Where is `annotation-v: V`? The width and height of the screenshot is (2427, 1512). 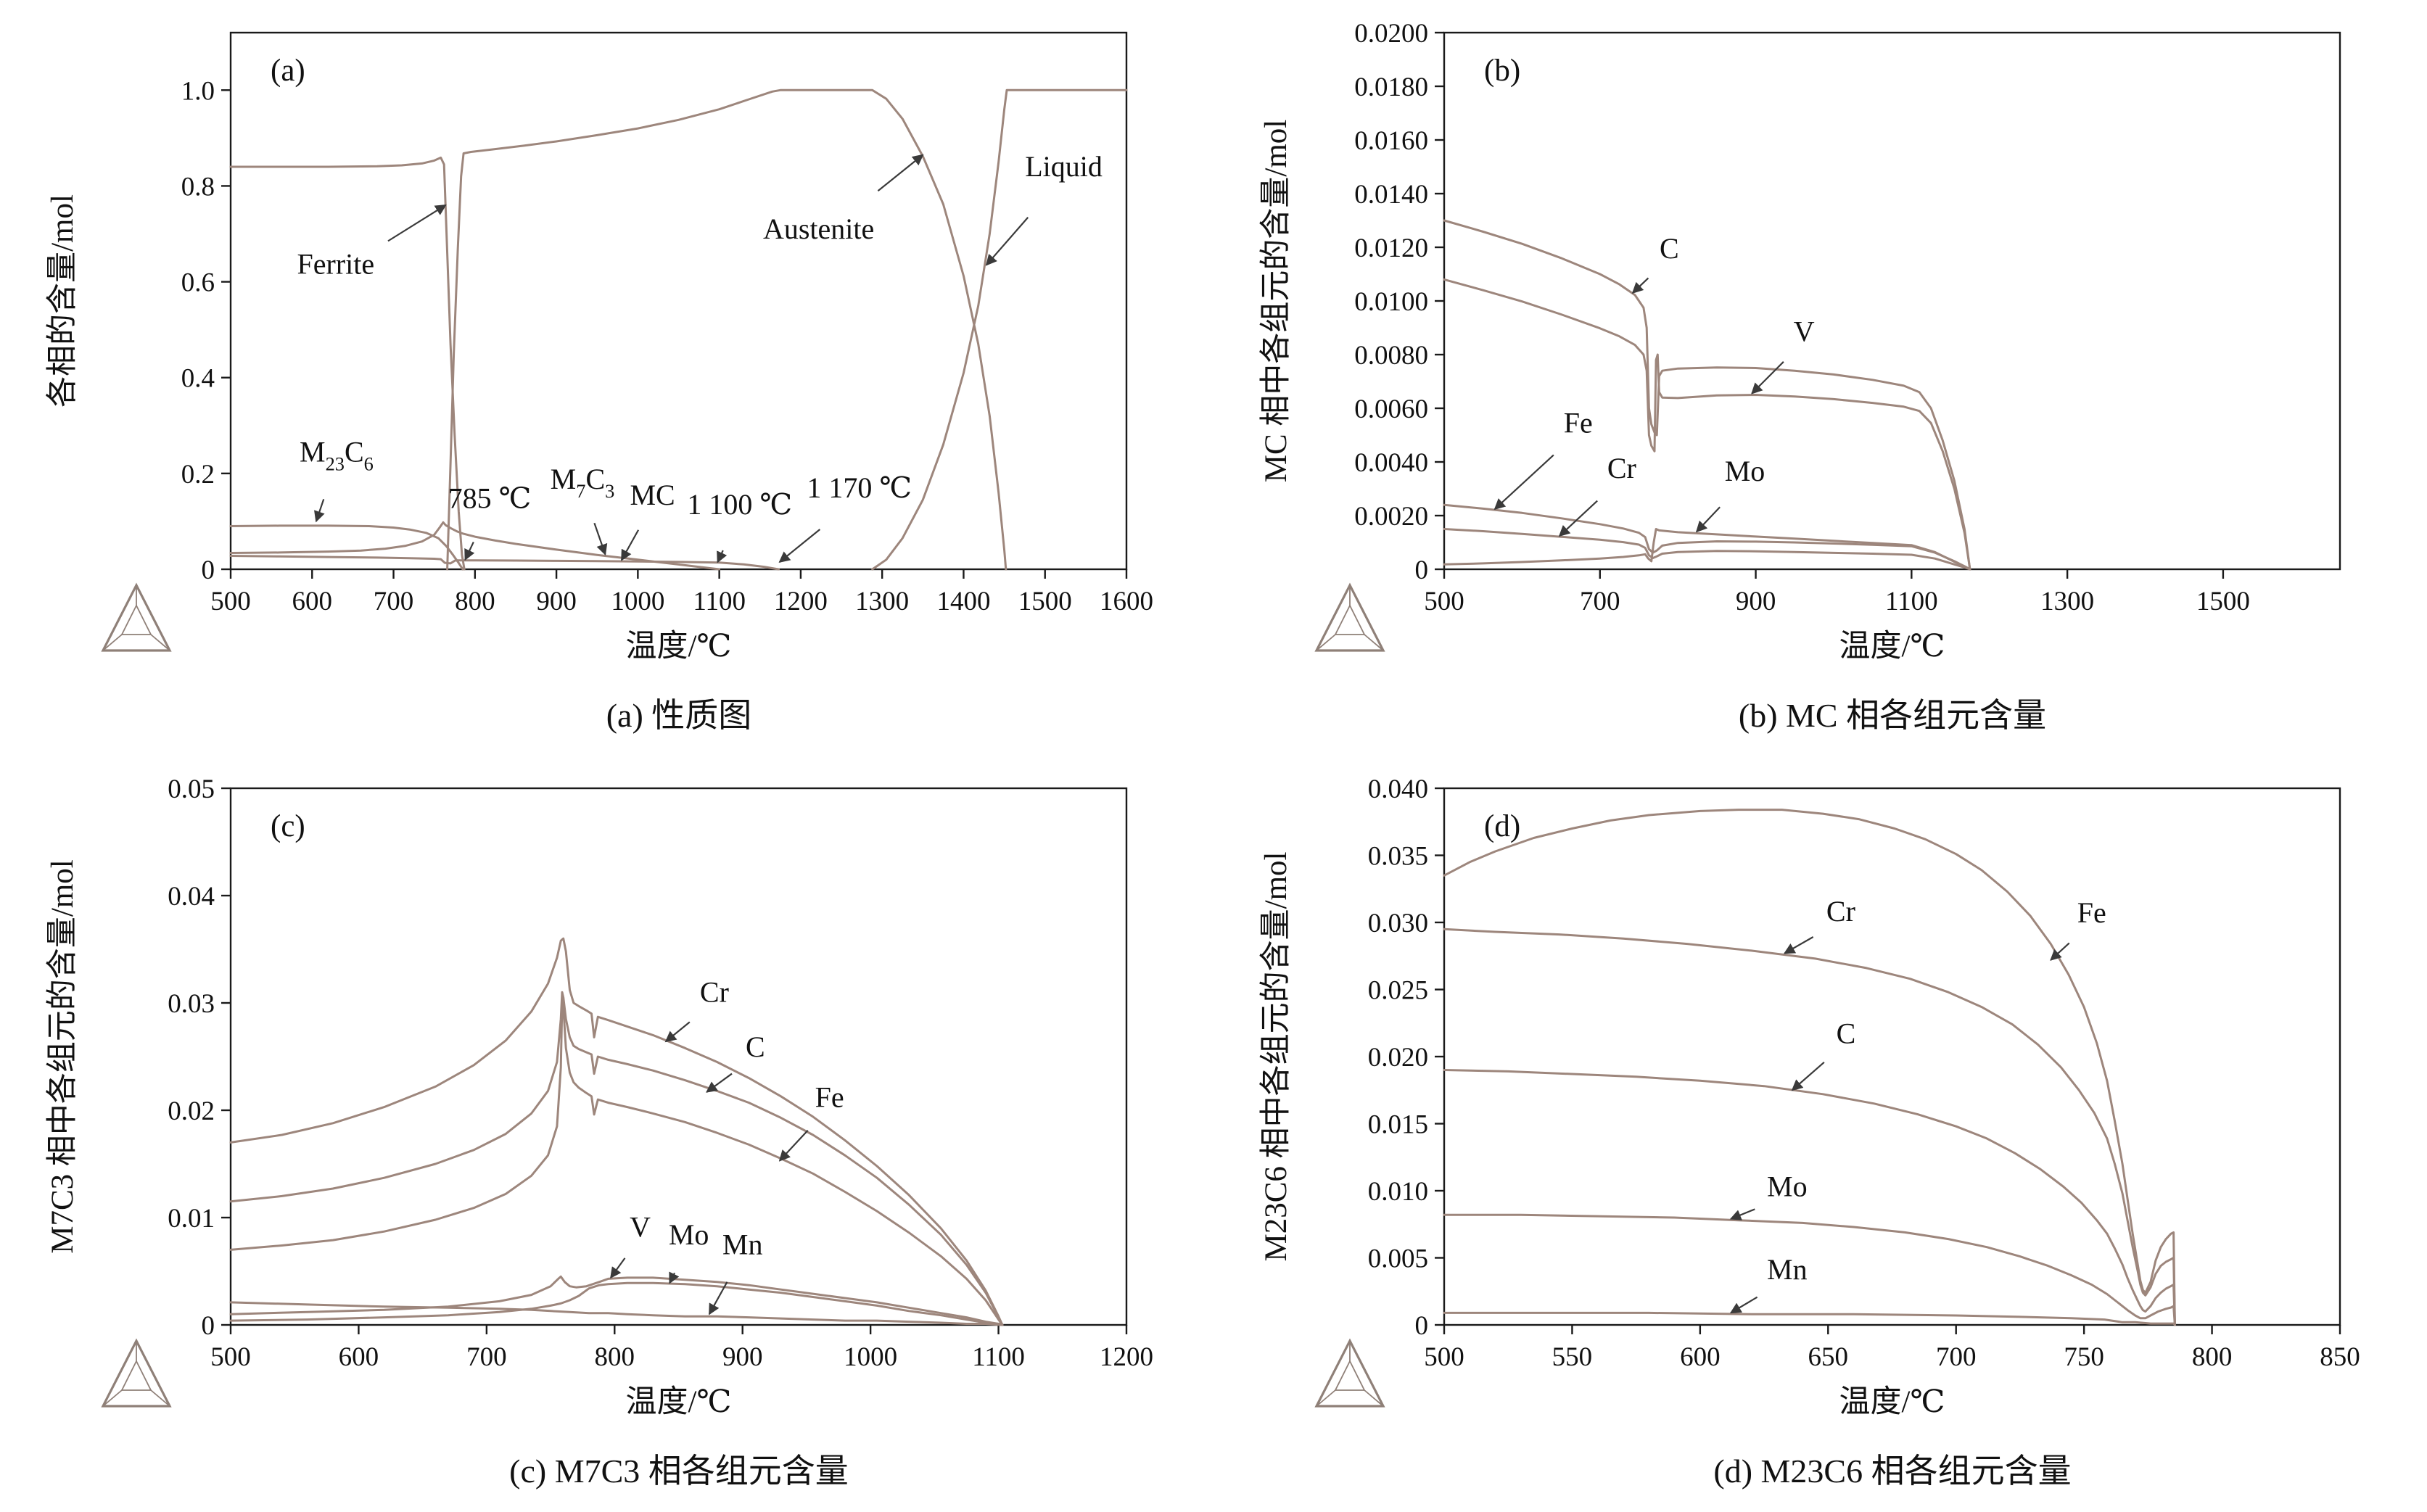
annotation-v: V is located at coordinates (640, 1227).